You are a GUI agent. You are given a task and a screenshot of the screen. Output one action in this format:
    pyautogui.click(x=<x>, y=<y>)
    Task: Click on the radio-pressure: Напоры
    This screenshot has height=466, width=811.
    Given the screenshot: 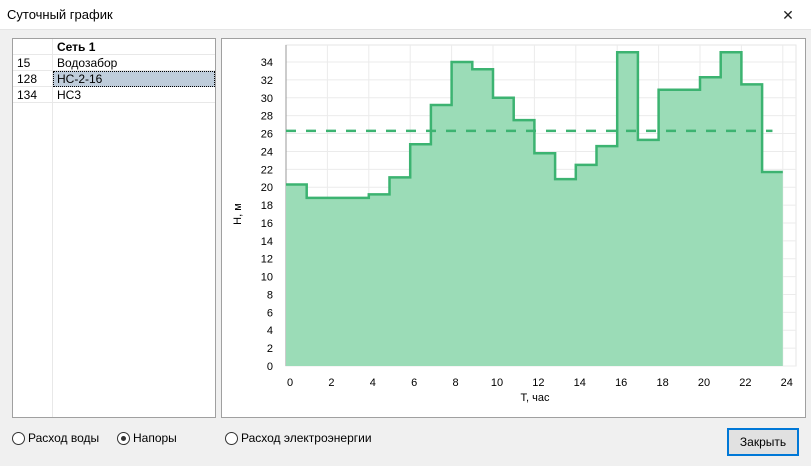 What is the action you would take?
    pyautogui.click(x=147, y=438)
    